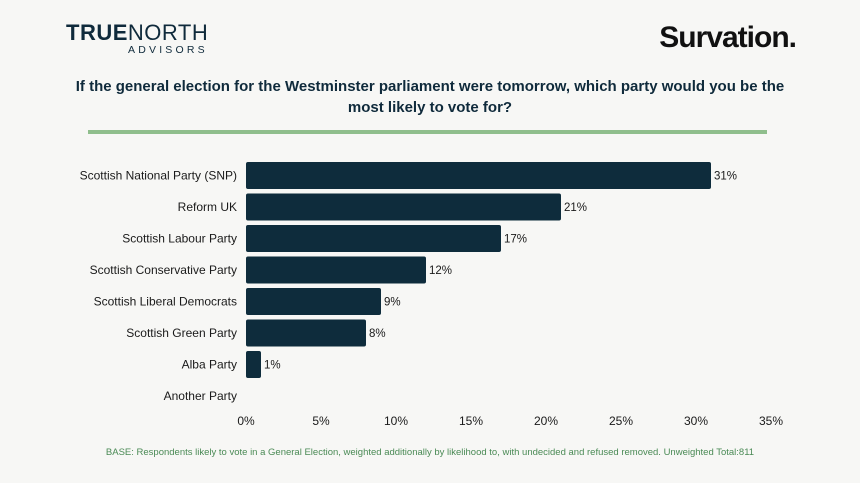  What do you see at coordinates (725, 177) in the screenshot?
I see `data-label: 31%` at bounding box center [725, 177].